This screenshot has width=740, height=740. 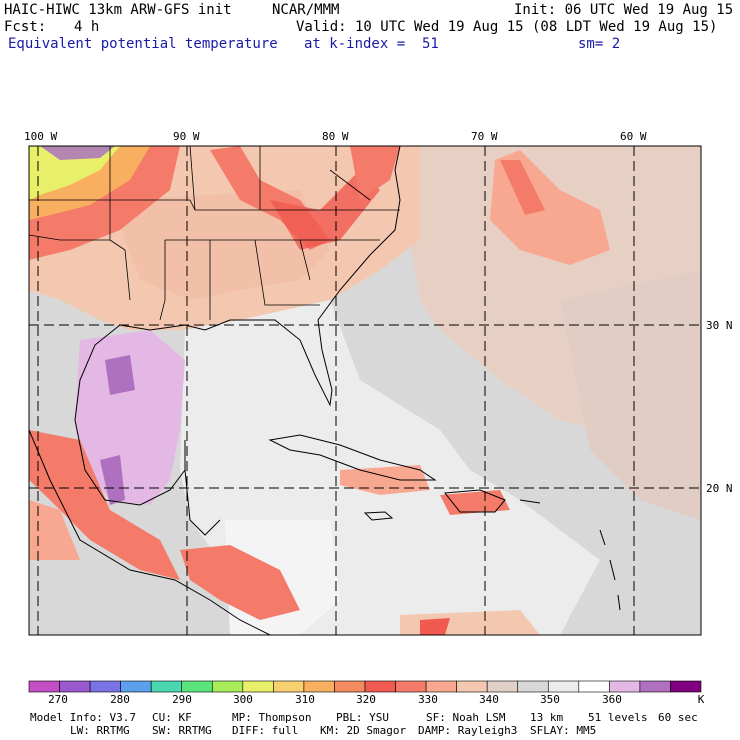 What do you see at coordinates (186, 136) in the screenshot?
I see `lon-label-90w: 90 W` at bounding box center [186, 136].